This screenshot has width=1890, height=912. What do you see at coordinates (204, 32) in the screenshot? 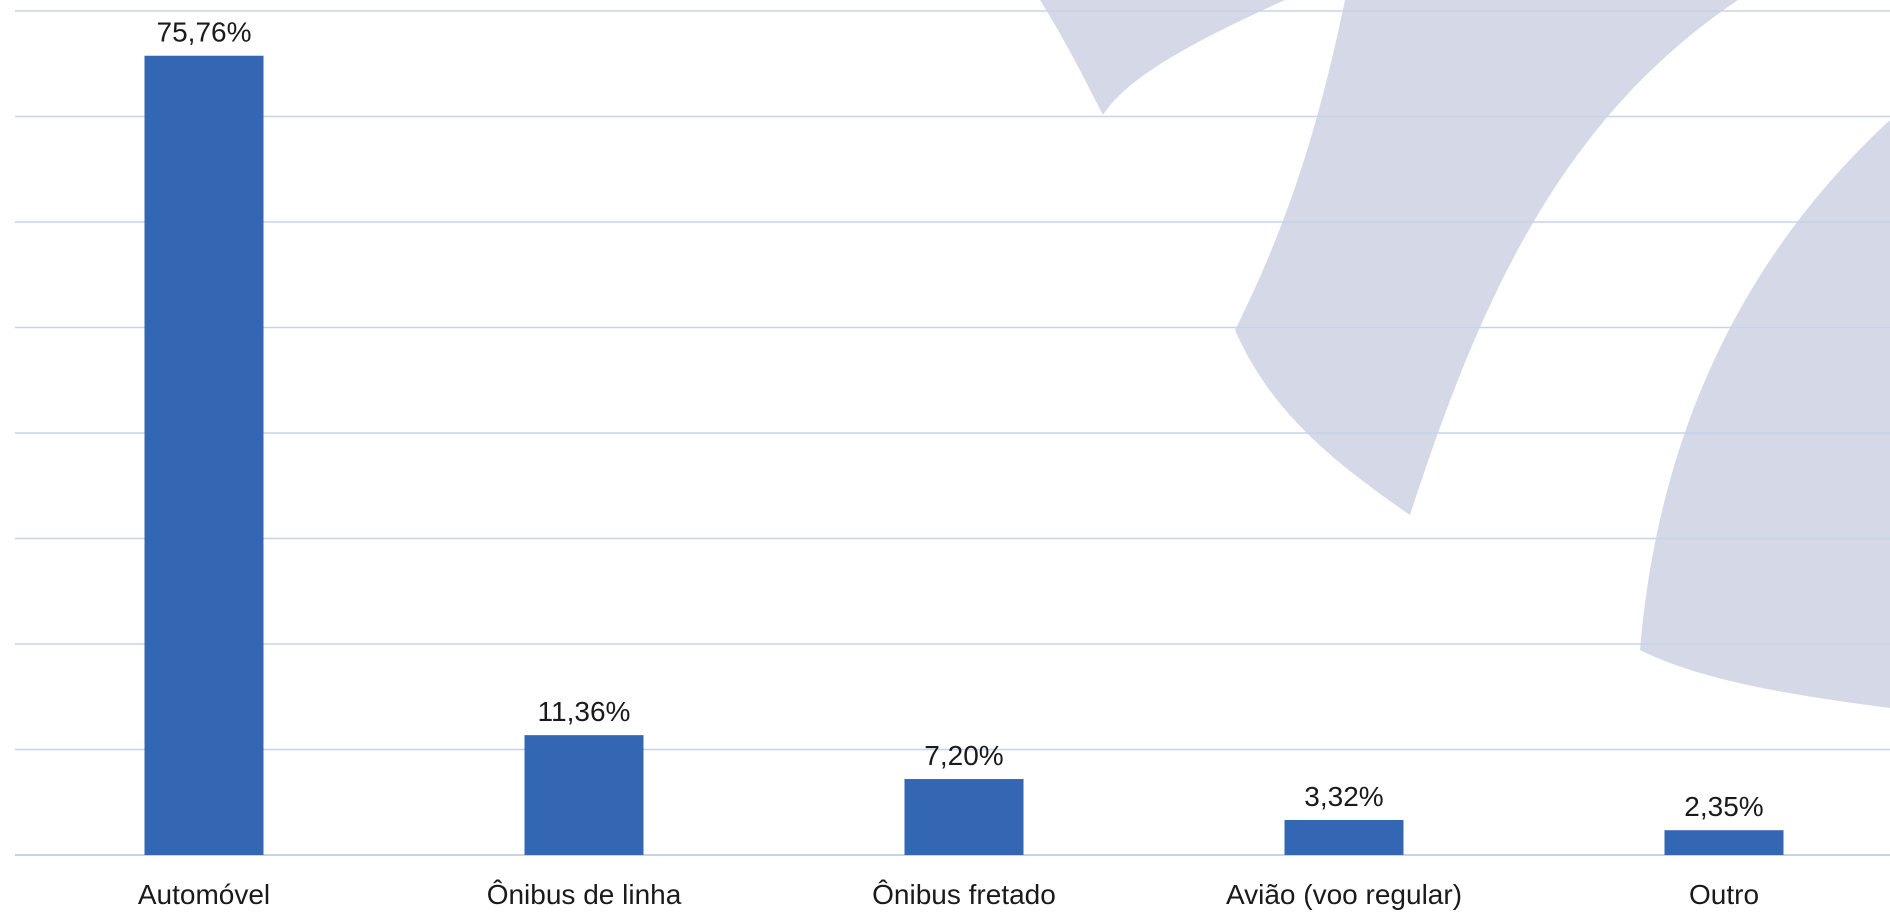
I see `value-label: 75,76%` at bounding box center [204, 32].